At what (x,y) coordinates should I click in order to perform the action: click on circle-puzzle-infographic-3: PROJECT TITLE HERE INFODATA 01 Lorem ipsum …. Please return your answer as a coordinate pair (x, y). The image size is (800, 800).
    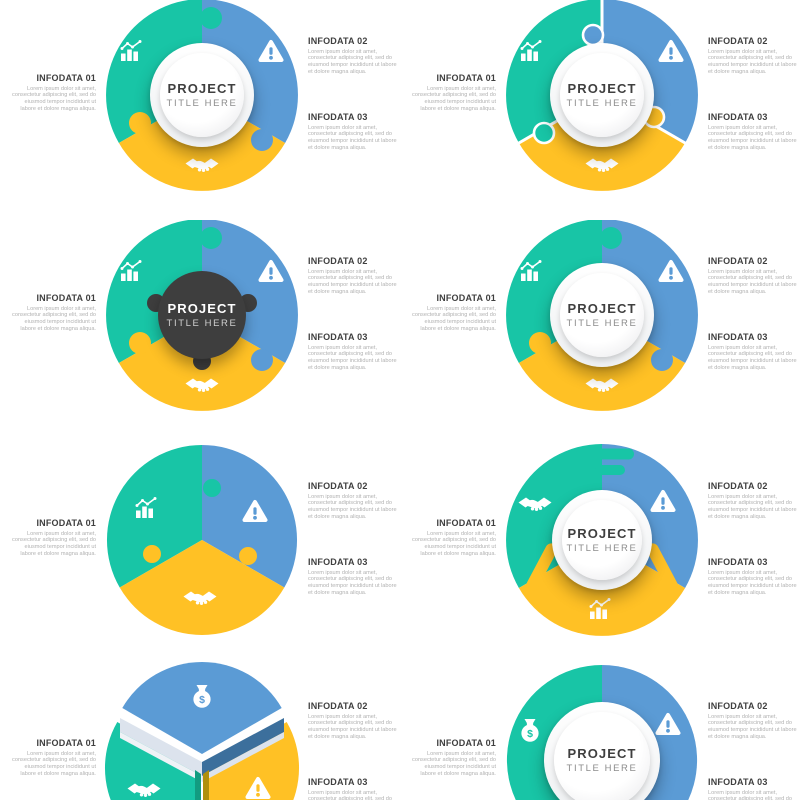
    Looking at the image, I should click on (200, 330).